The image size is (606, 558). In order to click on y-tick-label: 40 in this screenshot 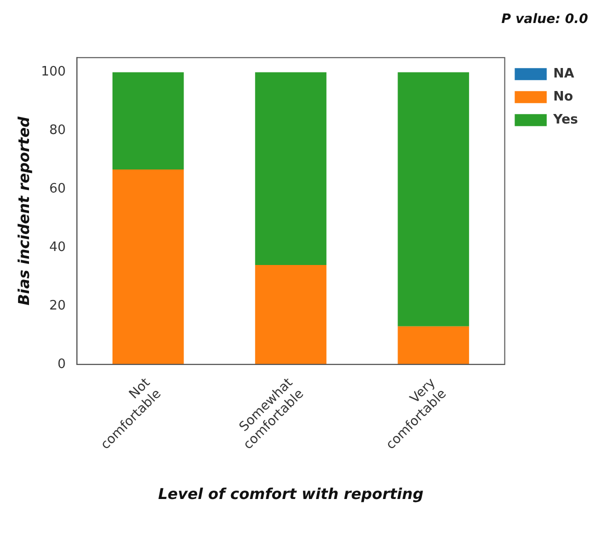, I will do `click(57, 247)`.